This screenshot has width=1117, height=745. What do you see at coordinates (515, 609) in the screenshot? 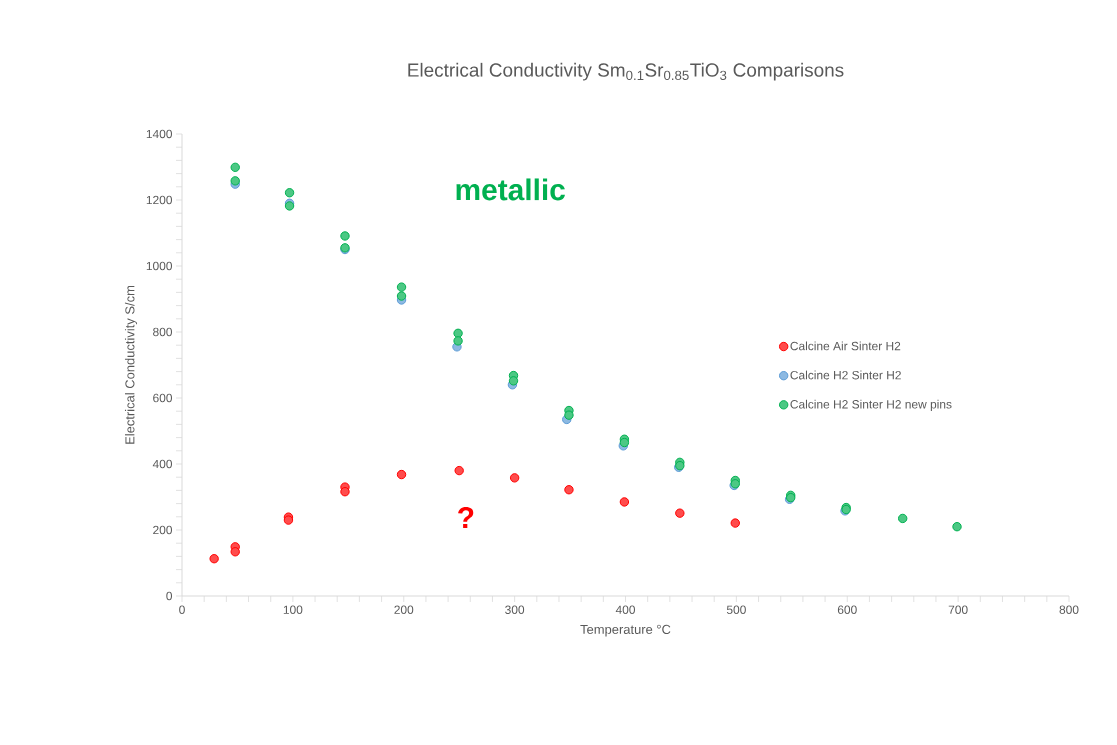
I see `x-tick-label: 300` at bounding box center [515, 609].